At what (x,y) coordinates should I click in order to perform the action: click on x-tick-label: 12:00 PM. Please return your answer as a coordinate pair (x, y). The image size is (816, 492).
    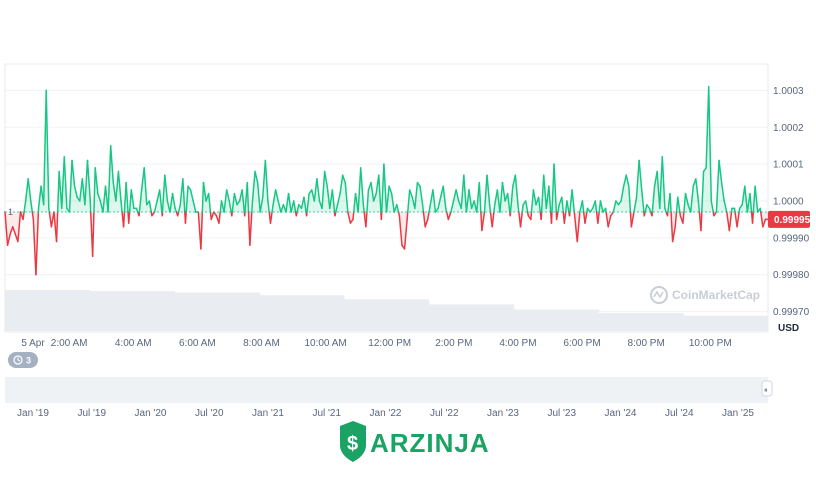
    Looking at the image, I should click on (389, 343).